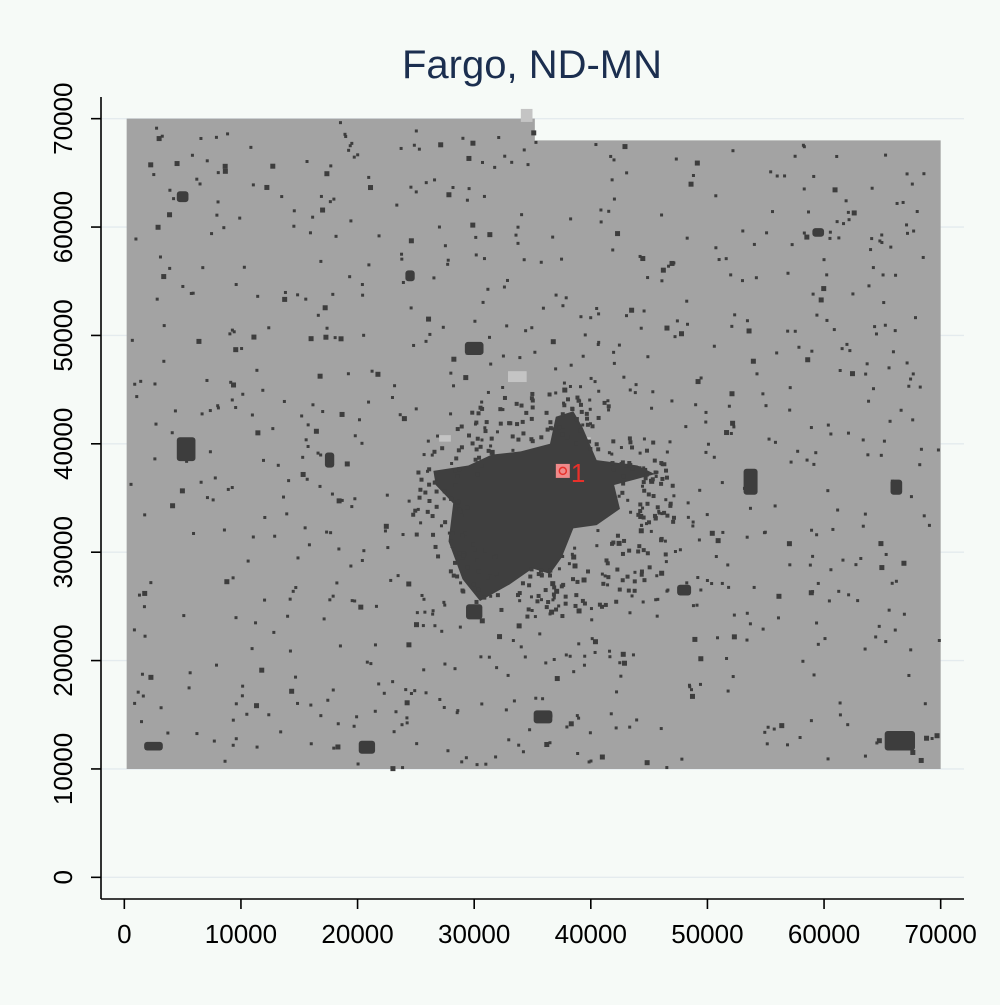 The height and width of the screenshot is (1005, 1000). Describe the element at coordinates (707, 934) in the screenshot. I see `x-tick-label-50000: 50000` at that location.